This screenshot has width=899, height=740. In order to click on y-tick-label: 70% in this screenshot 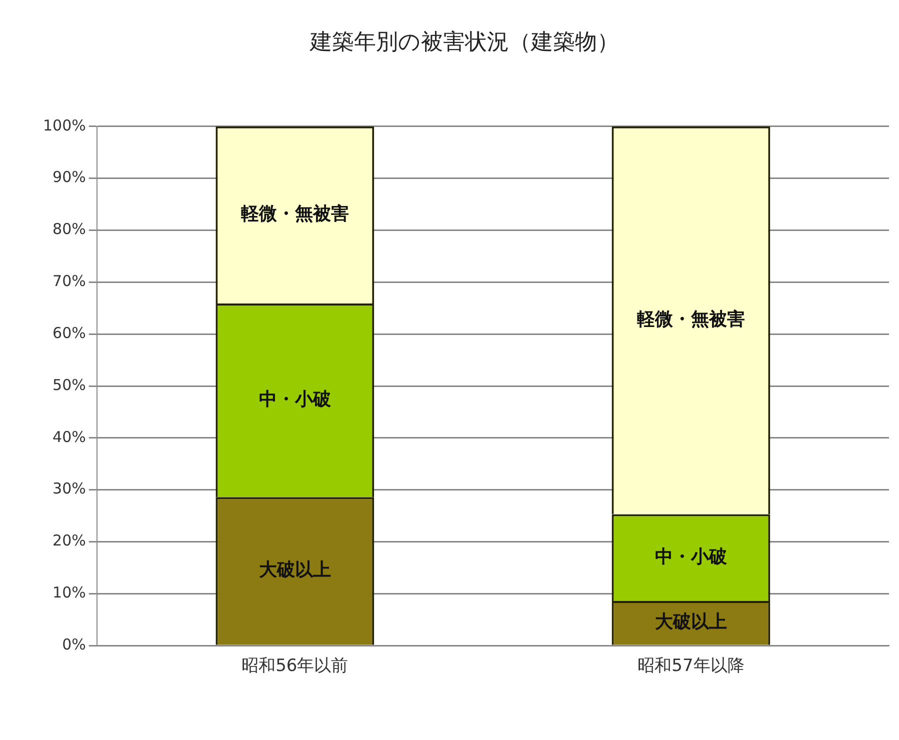, I will do `click(69, 281)`.